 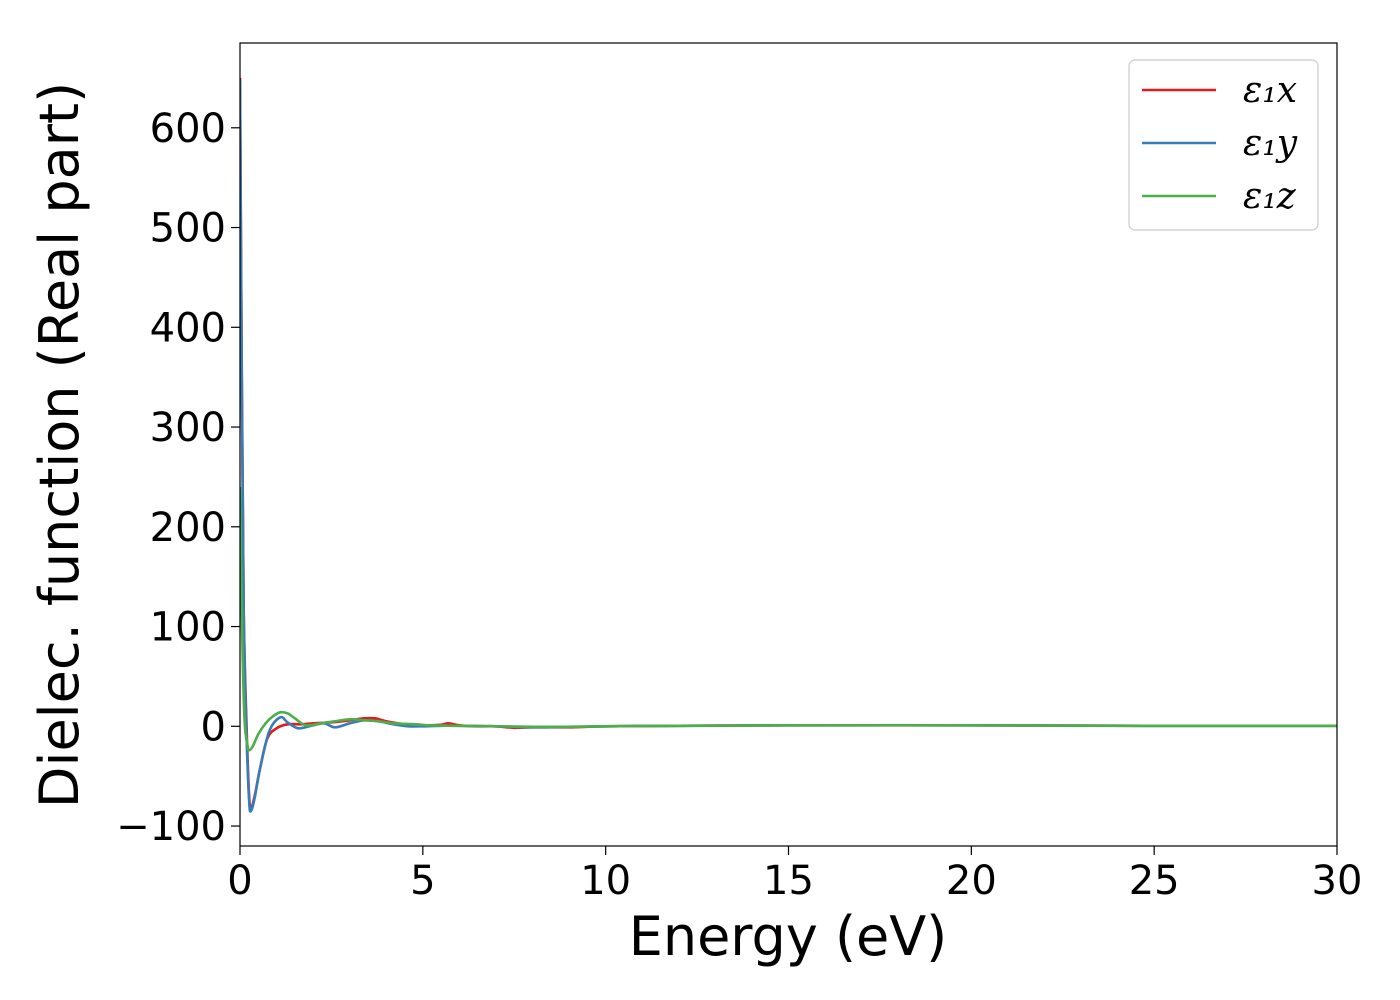 I want to click on x-axis-label: Energy (eV), so click(x=788, y=936).